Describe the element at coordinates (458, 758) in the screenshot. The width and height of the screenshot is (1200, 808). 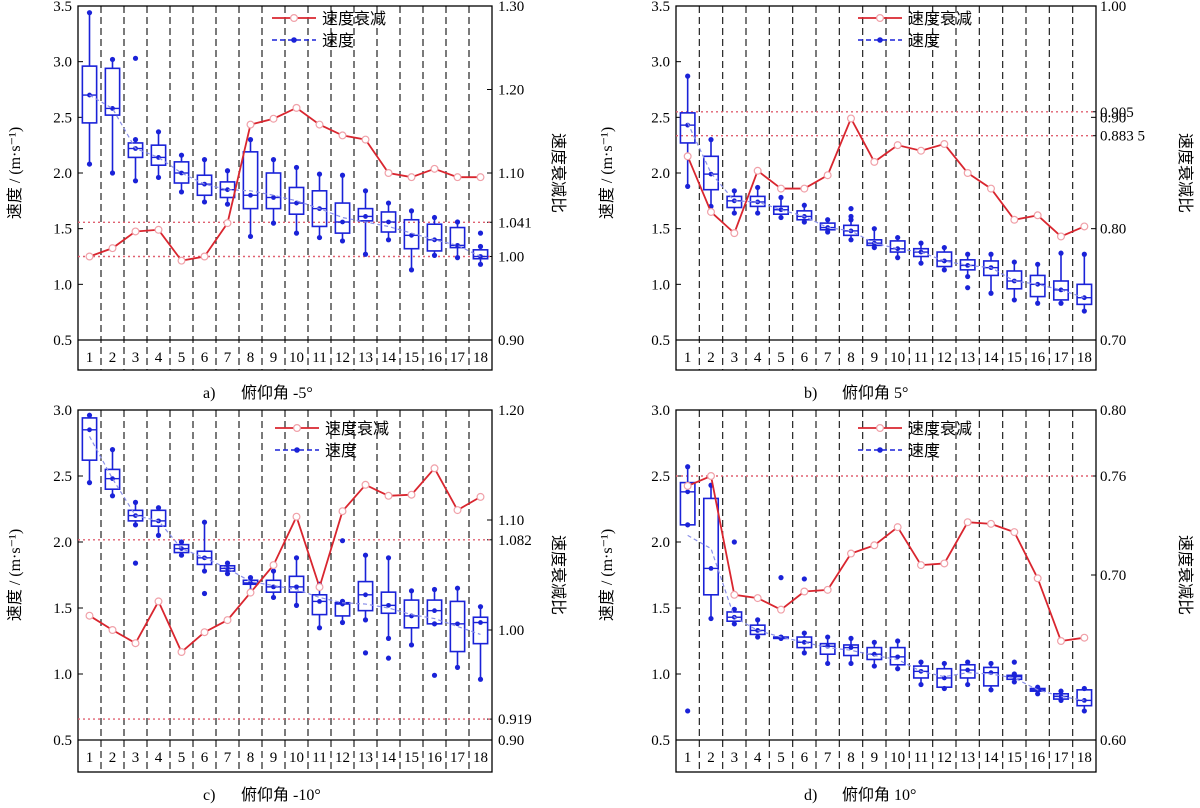
I see `category-label: 17` at that location.